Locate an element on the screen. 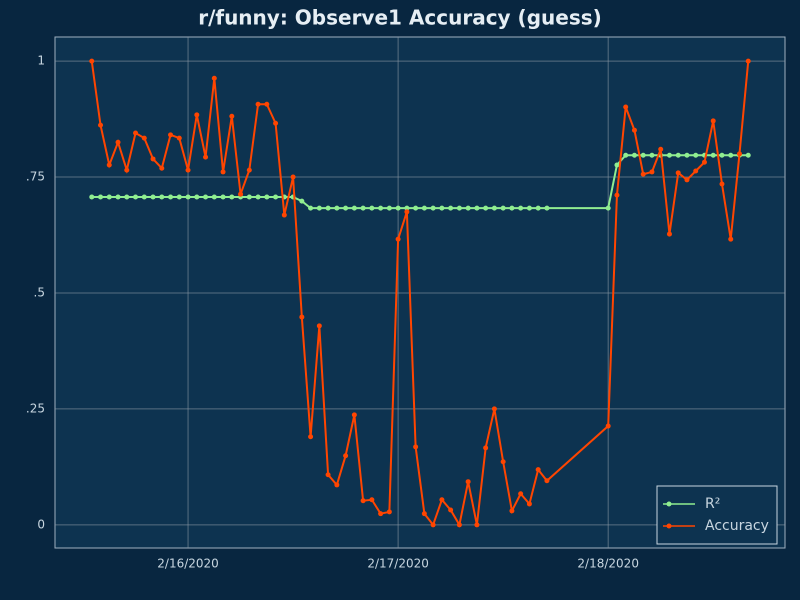  legend-label: Accuracy is located at coordinates (737, 526).